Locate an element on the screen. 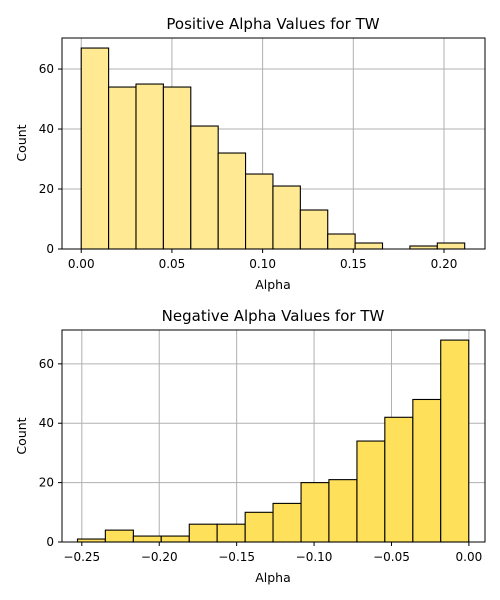 Image resolution: width=500 pixels, height=600 pixels. x-tick-label: −0.10 is located at coordinates (314, 557).